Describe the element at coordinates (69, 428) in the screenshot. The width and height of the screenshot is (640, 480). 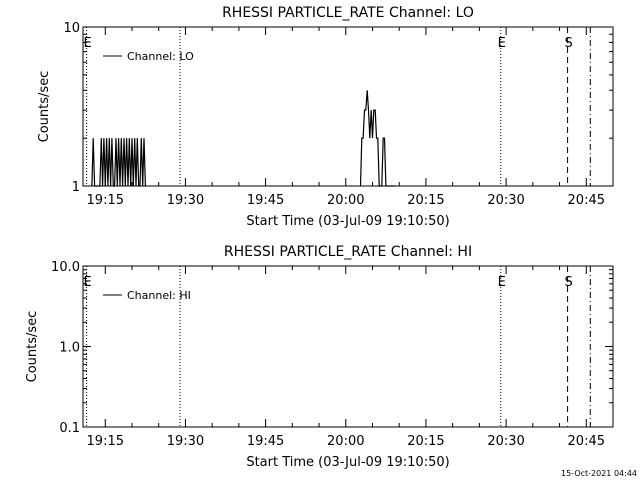
I see `y-tick-label: 0.1` at that location.